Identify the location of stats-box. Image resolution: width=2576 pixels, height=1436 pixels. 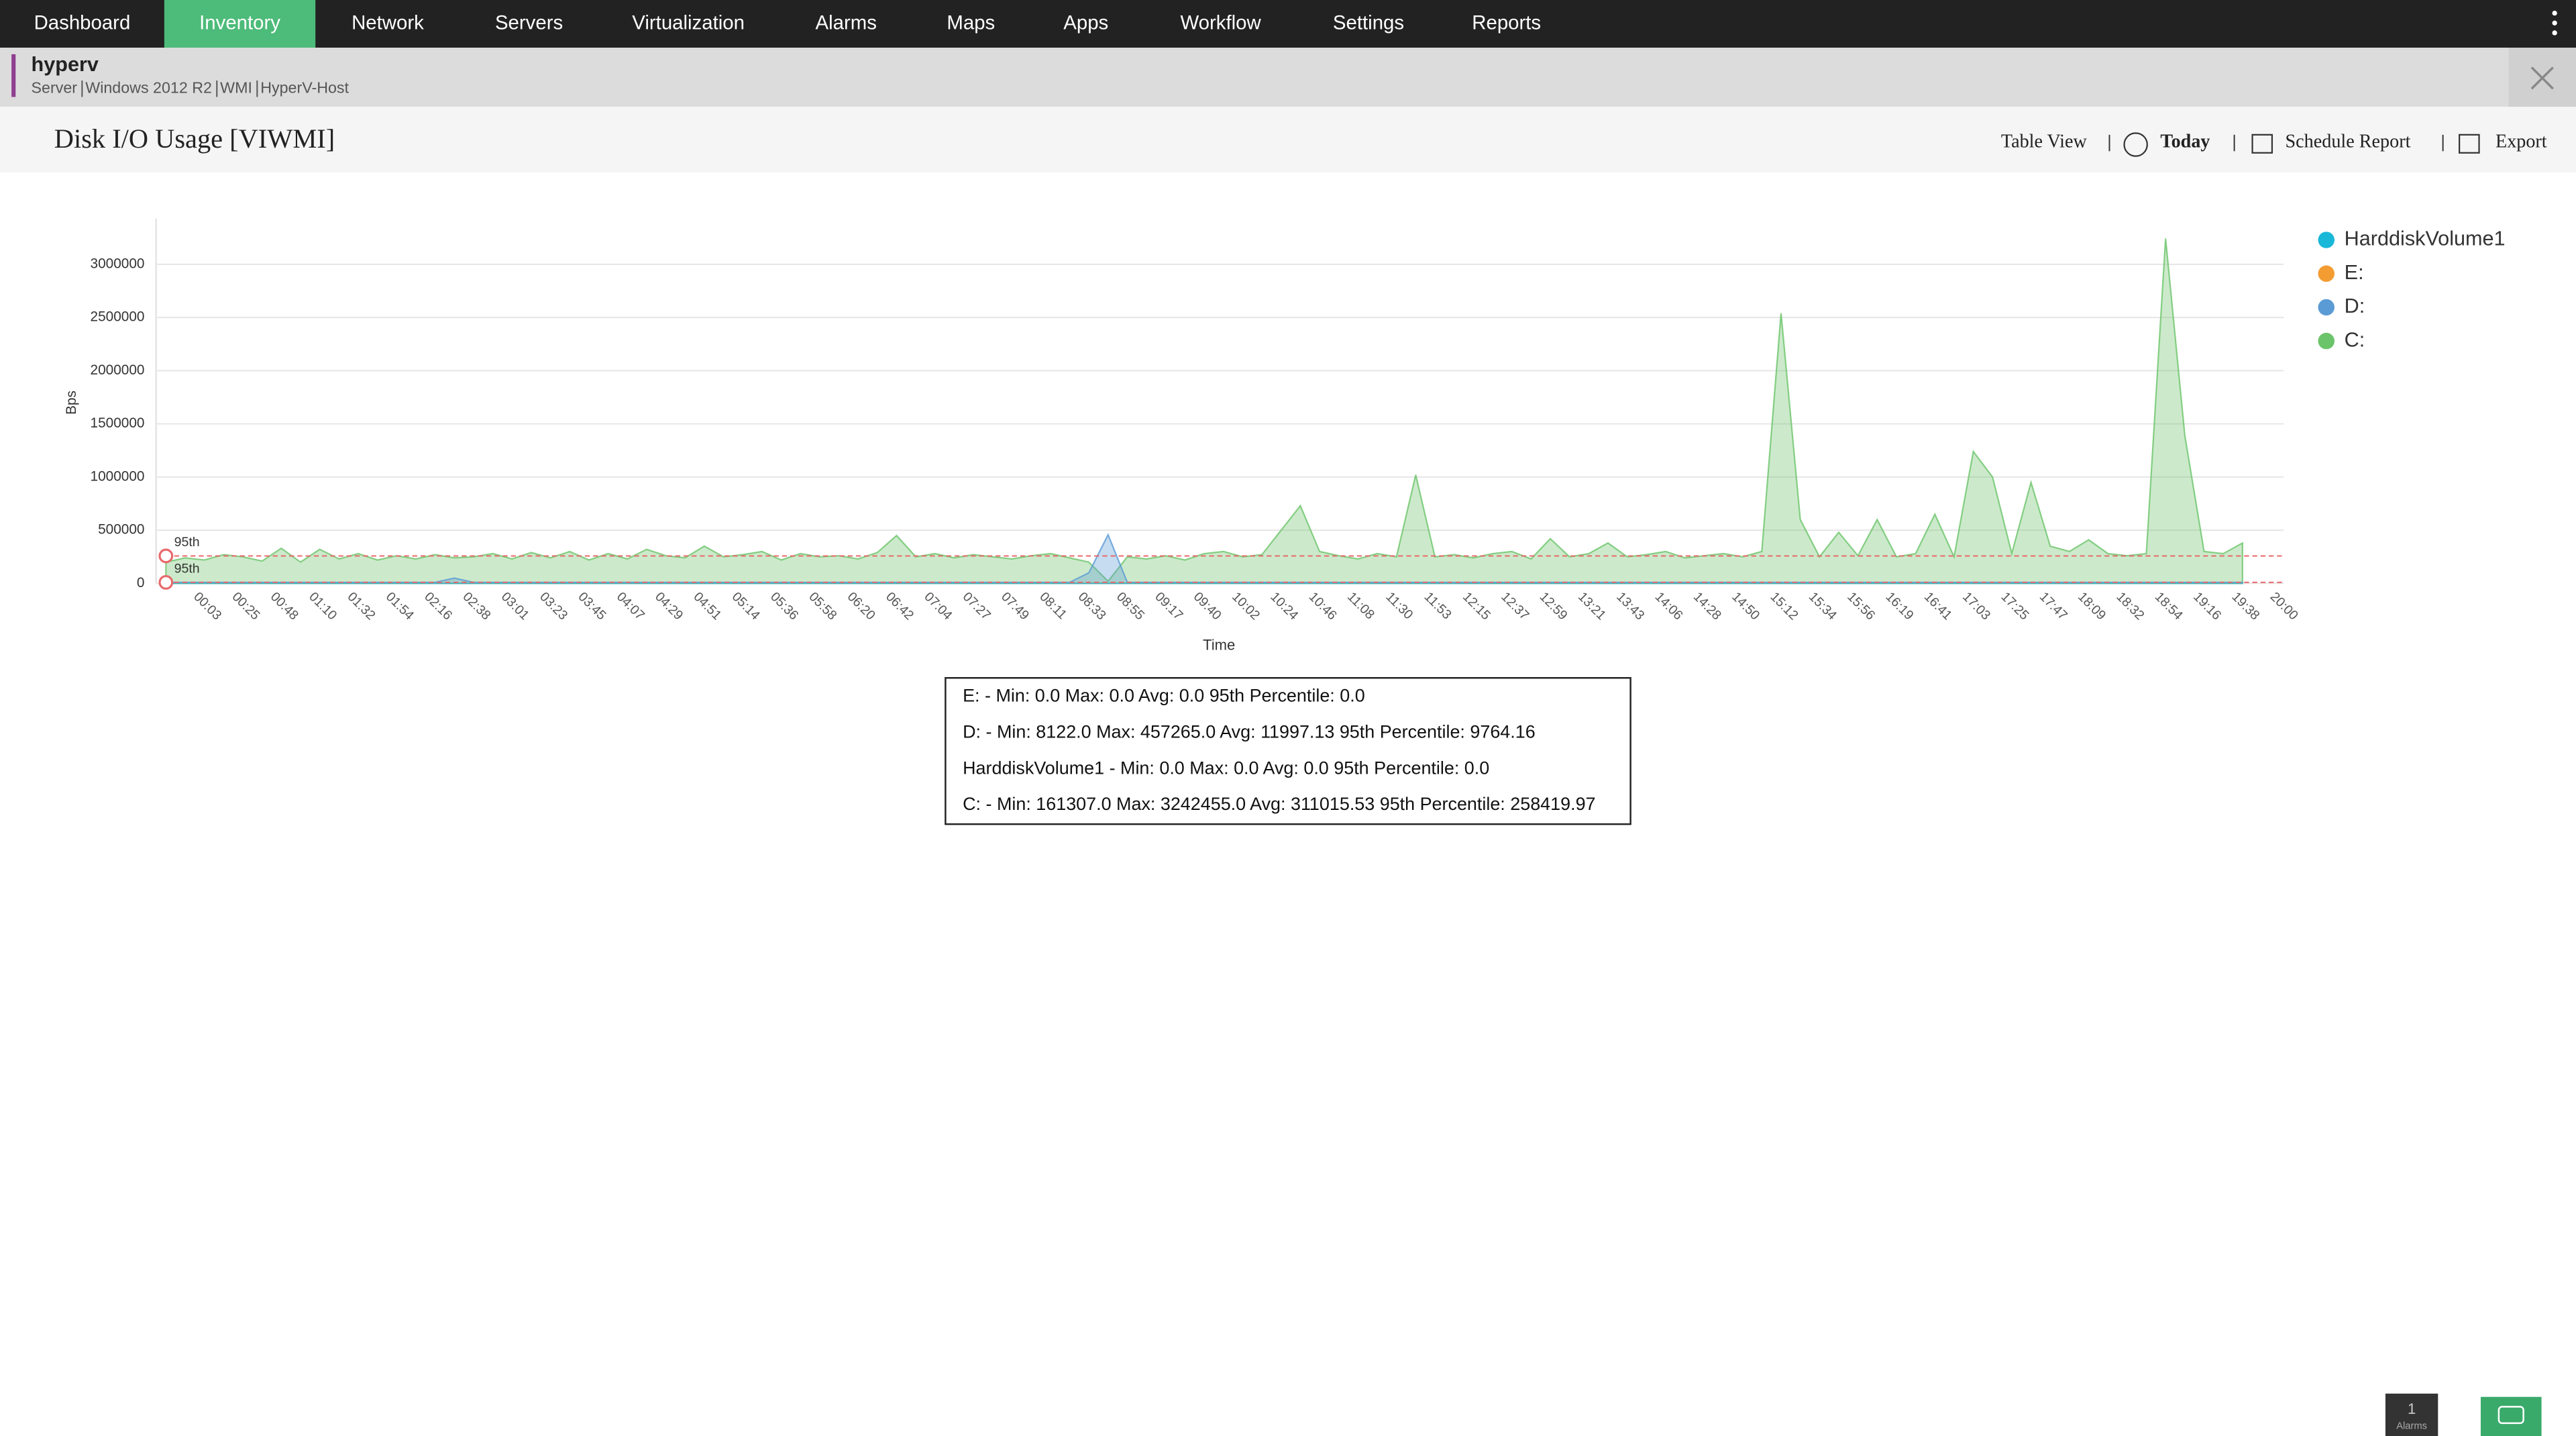
(1288, 751).